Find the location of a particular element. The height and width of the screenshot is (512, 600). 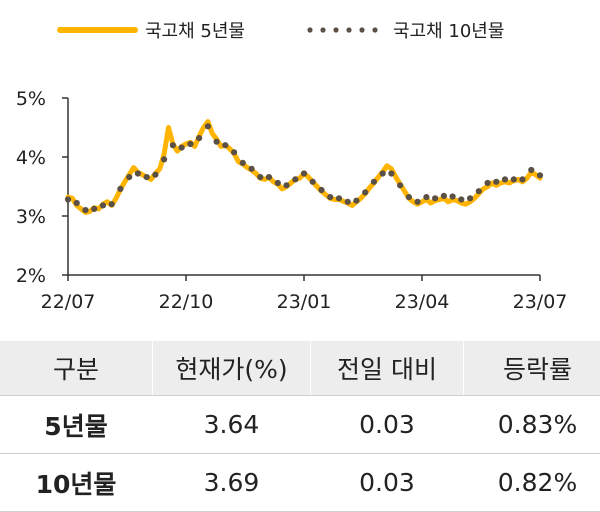

header-change: 전일 대비 is located at coordinates (387, 368).